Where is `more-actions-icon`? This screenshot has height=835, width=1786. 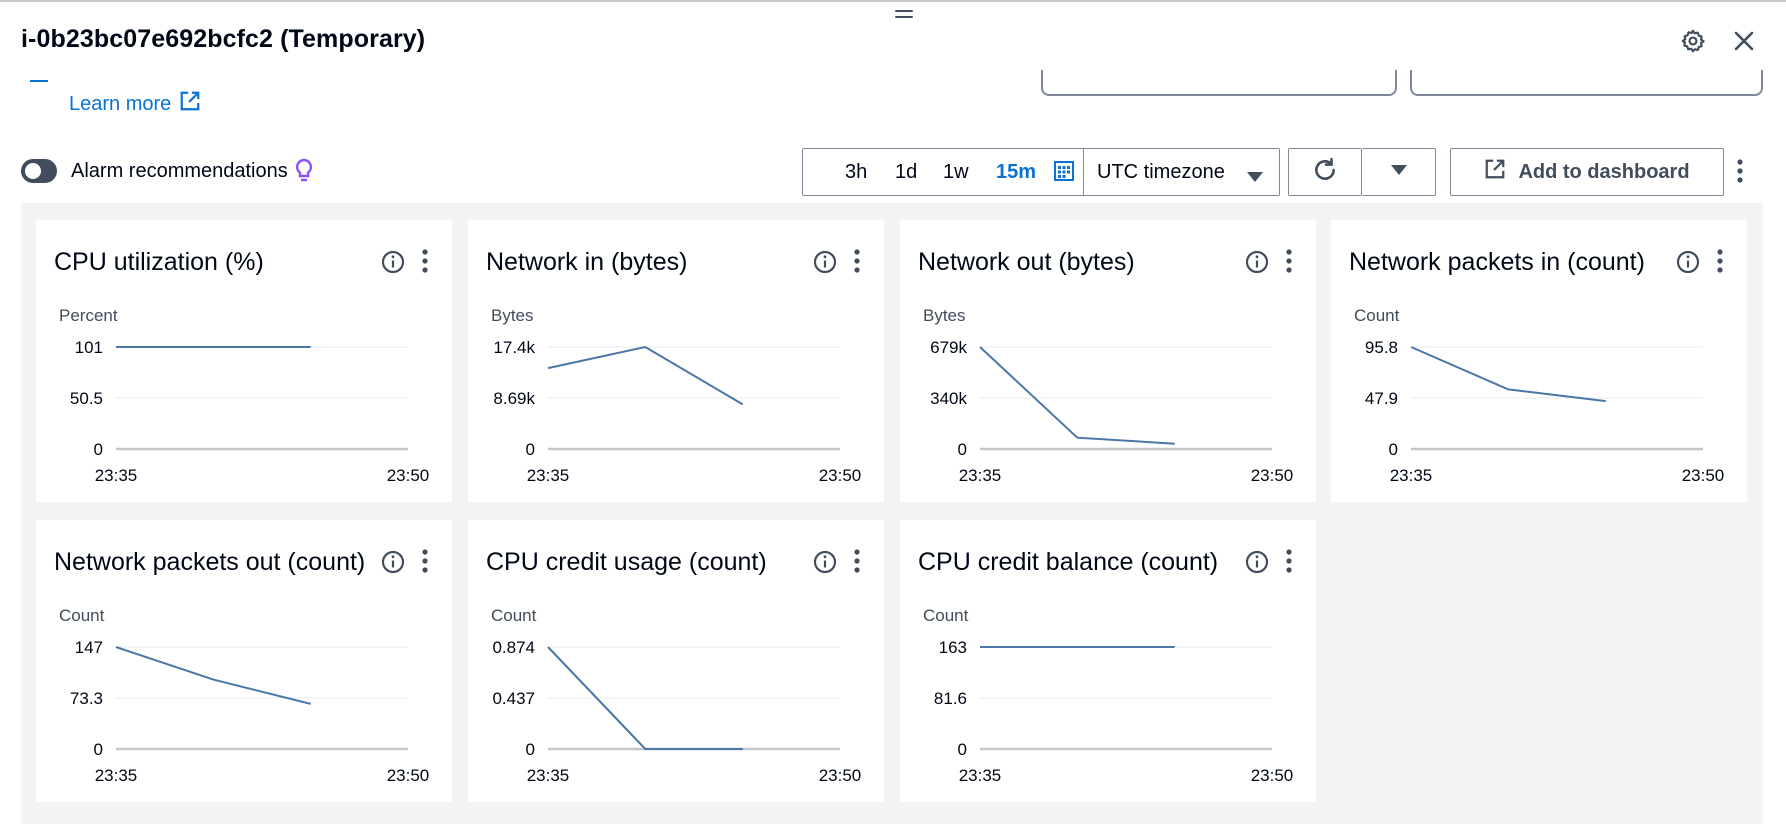 more-actions-icon is located at coordinates (1740, 173).